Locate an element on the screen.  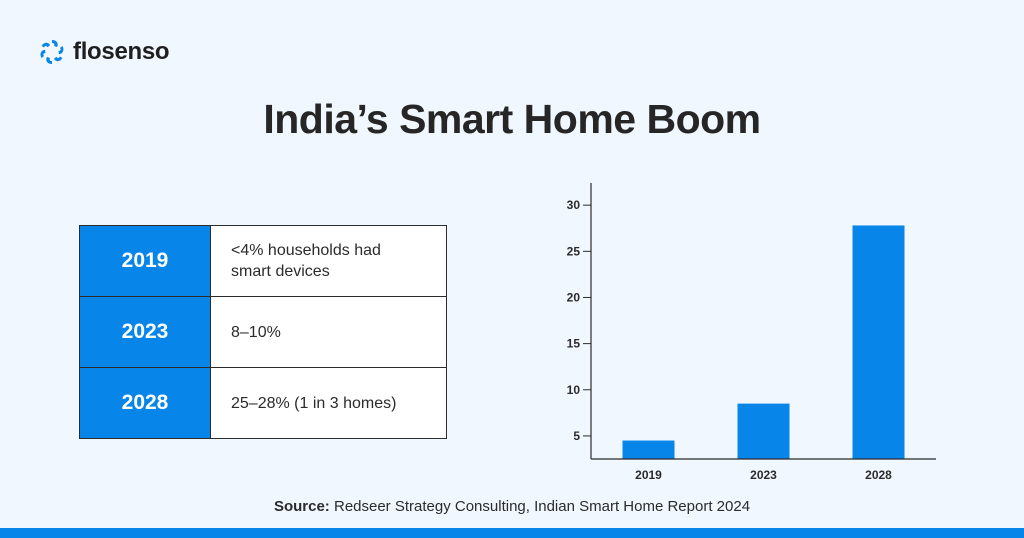
flower-swirl-icon is located at coordinates (52, 52).